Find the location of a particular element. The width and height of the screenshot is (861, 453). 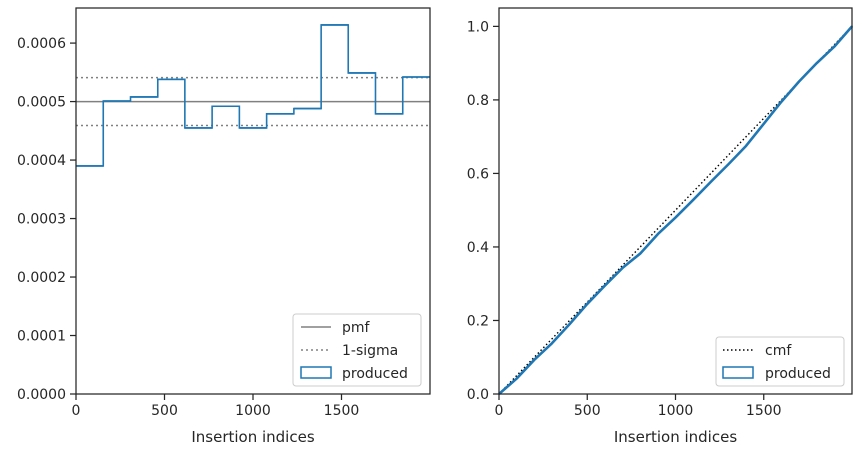

legend-produced-label: produced is located at coordinates (375, 374).